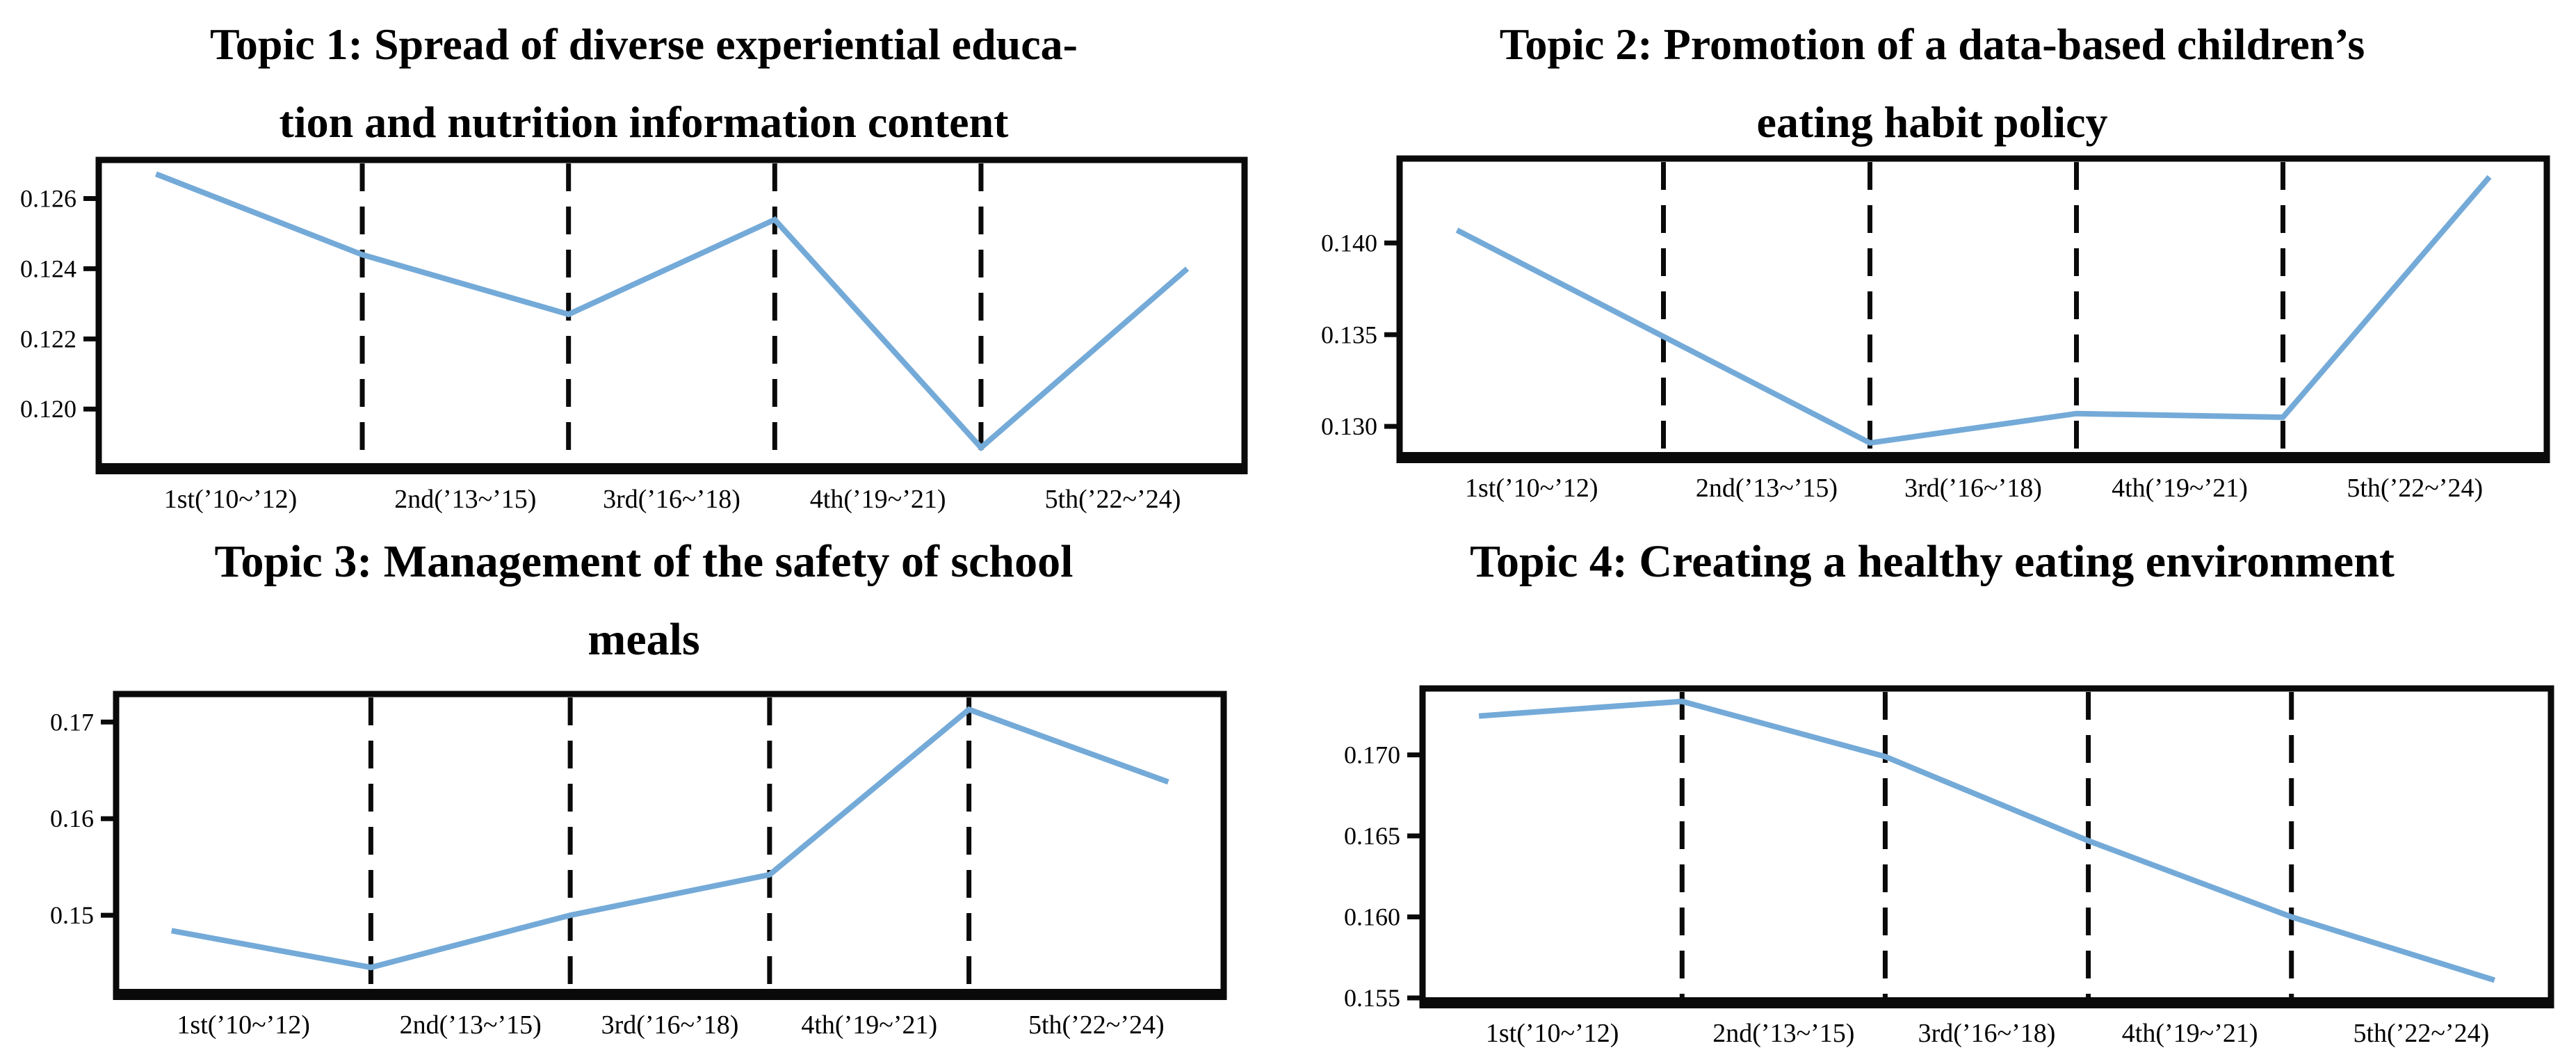 The width and height of the screenshot is (2576, 1048). I want to click on y-tick-label: 0.16, so click(72, 818).